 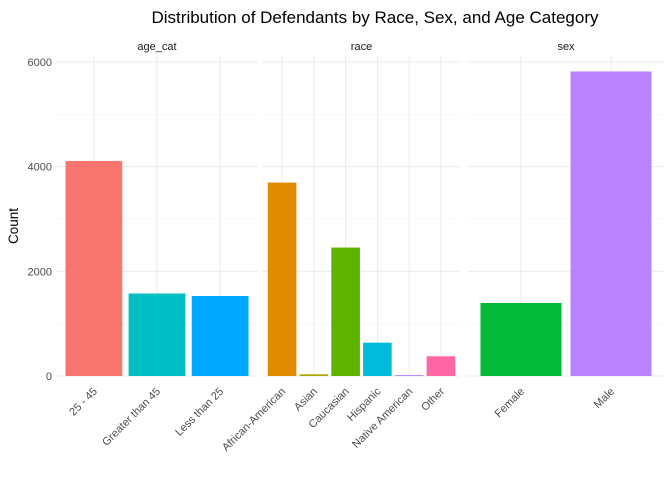 I want to click on x-tick-label: Greater than 45, so click(x=131, y=417).